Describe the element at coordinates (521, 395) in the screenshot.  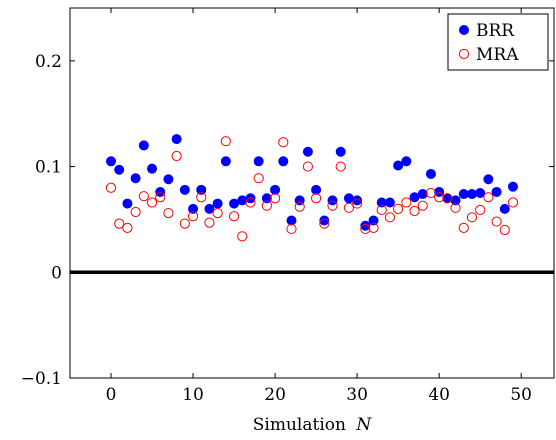
I see `x-tick-label: 50` at that location.